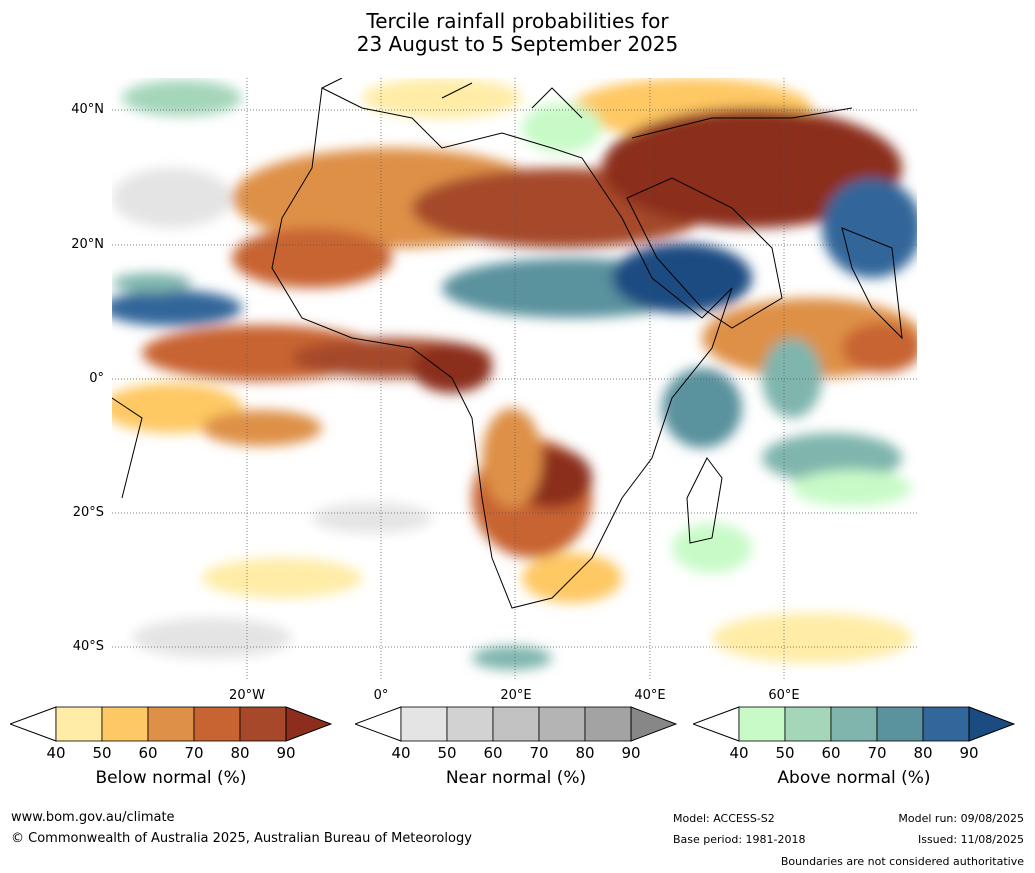 The width and height of the screenshot is (1035, 873). What do you see at coordinates (247, 695) in the screenshot?
I see `lon-label-20w: 20°W` at bounding box center [247, 695].